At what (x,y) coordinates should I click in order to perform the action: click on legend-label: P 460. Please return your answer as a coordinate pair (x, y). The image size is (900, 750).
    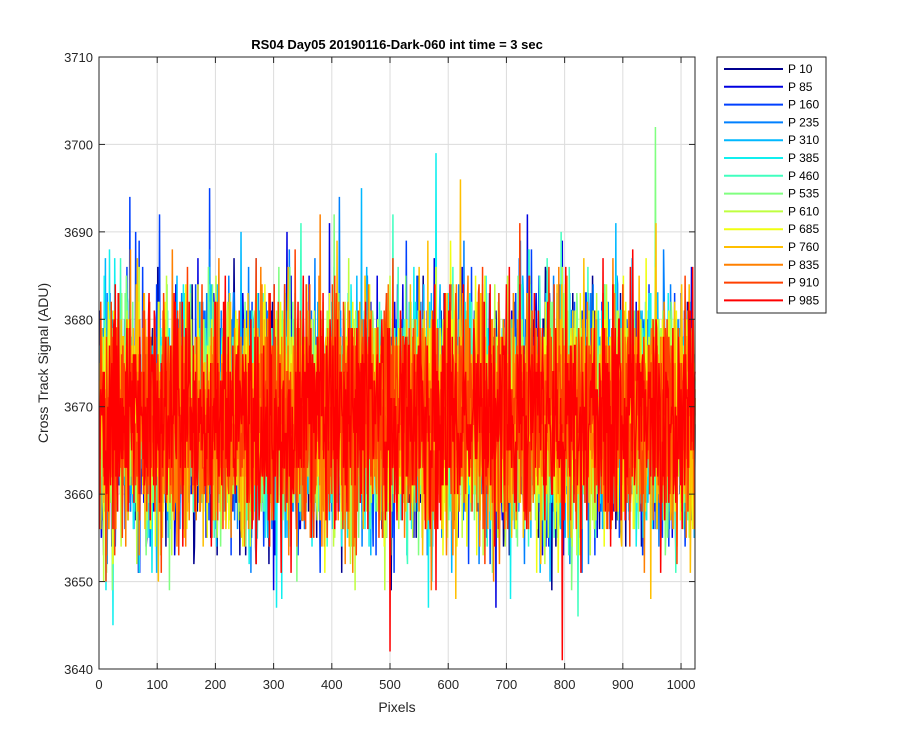
    Looking at the image, I should click on (803, 176).